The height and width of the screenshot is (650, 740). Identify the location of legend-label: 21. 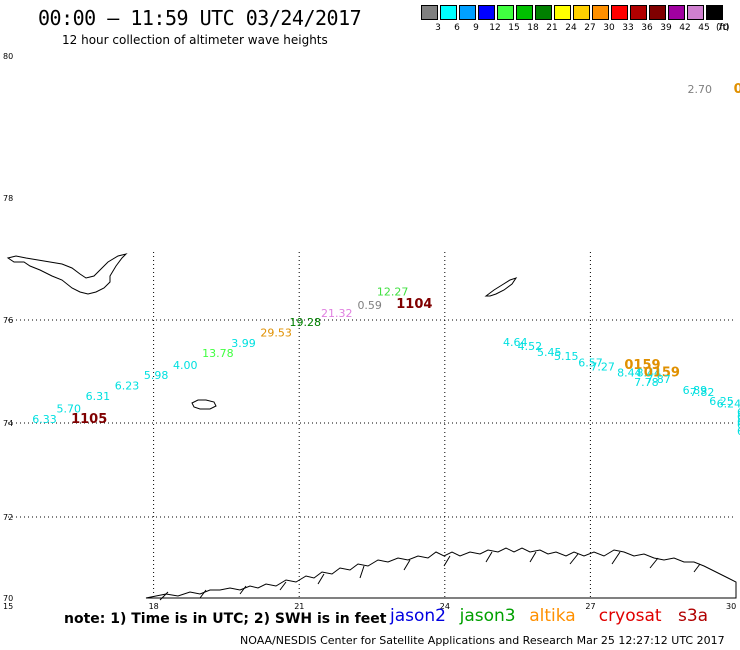
(552, 28).